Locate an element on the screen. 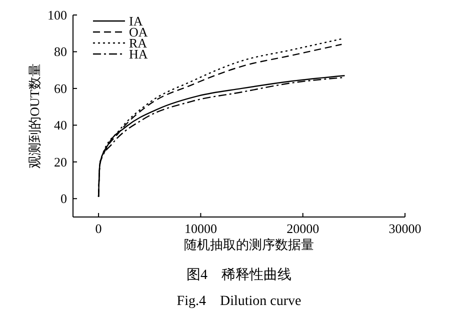 The width and height of the screenshot is (454, 325). y-axis-title: 观测到的OUT数量 is located at coordinates (34, 116).